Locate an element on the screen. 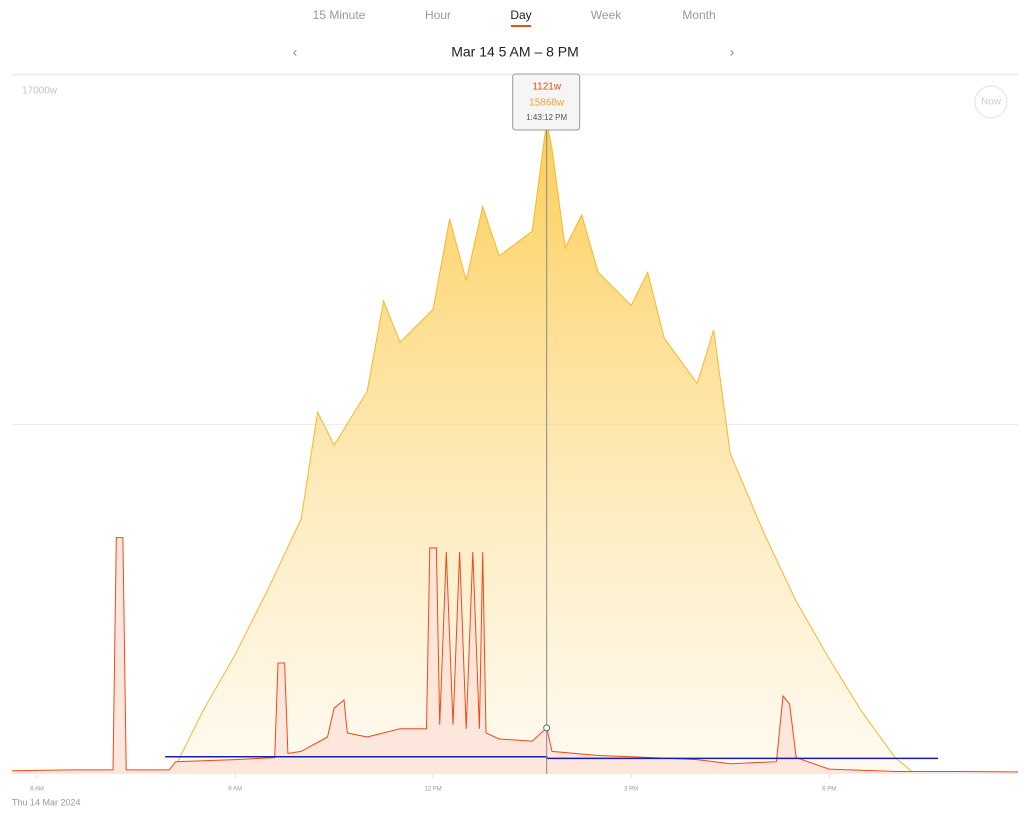  tab: 15 Minute is located at coordinates (339, 15).